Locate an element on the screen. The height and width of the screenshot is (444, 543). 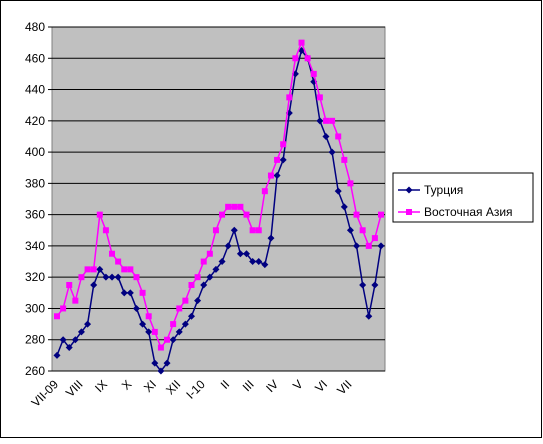
y-tick-label: 460 is located at coordinates (35, 58).